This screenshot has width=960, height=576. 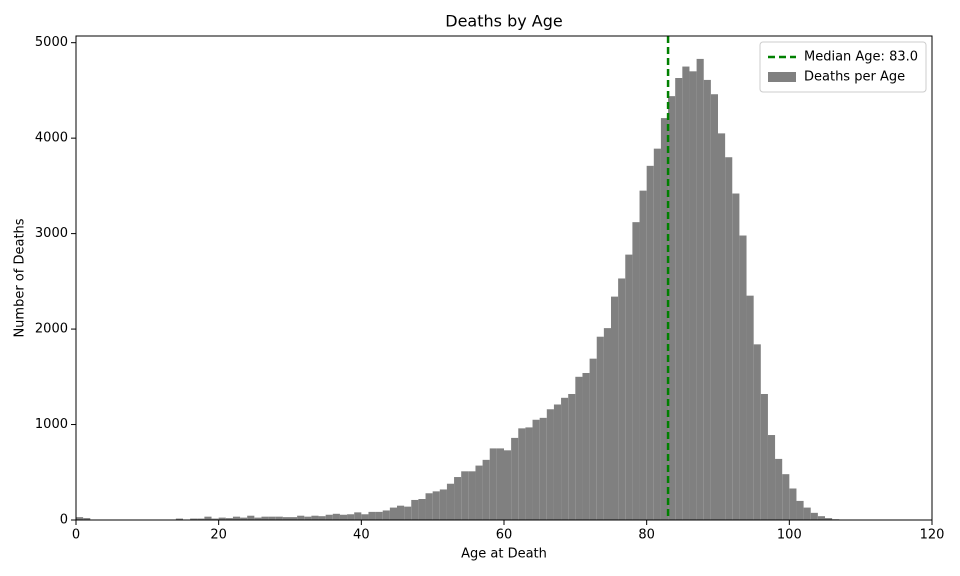 What do you see at coordinates (51, 138) in the screenshot?
I see `y-tick-label: 4000` at bounding box center [51, 138].